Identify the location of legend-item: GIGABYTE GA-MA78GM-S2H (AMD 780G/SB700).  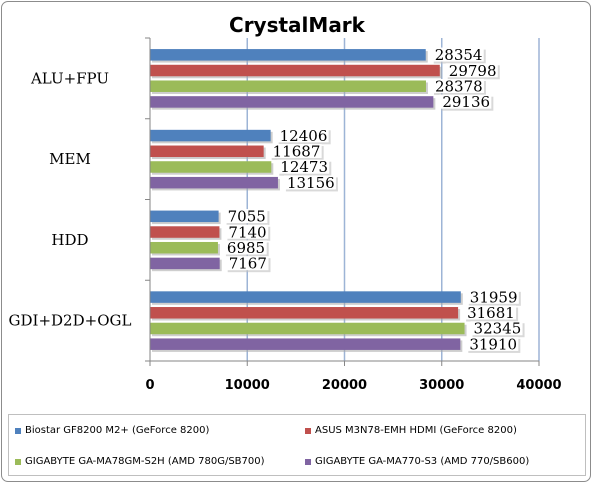
(140, 461).